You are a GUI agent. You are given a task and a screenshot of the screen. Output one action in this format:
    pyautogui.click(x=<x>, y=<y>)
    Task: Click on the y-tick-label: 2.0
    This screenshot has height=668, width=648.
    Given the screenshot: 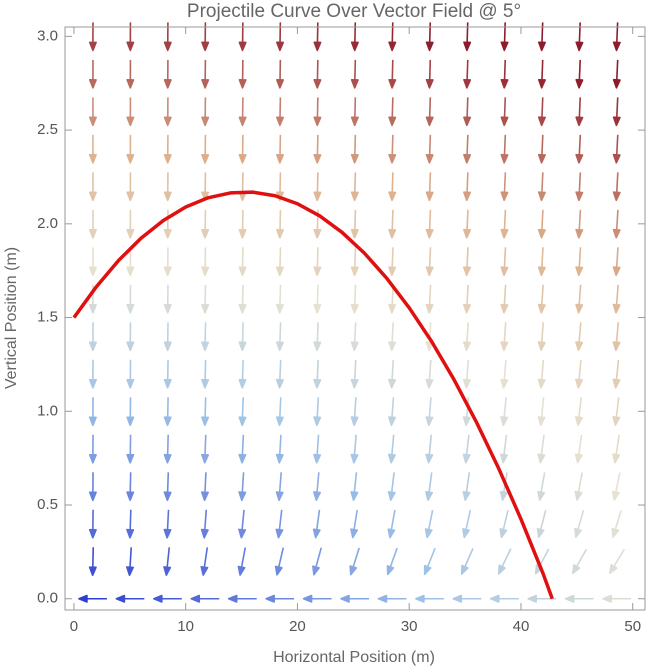 What is the action you would take?
    pyautogui.click(x=47, y=223)
    